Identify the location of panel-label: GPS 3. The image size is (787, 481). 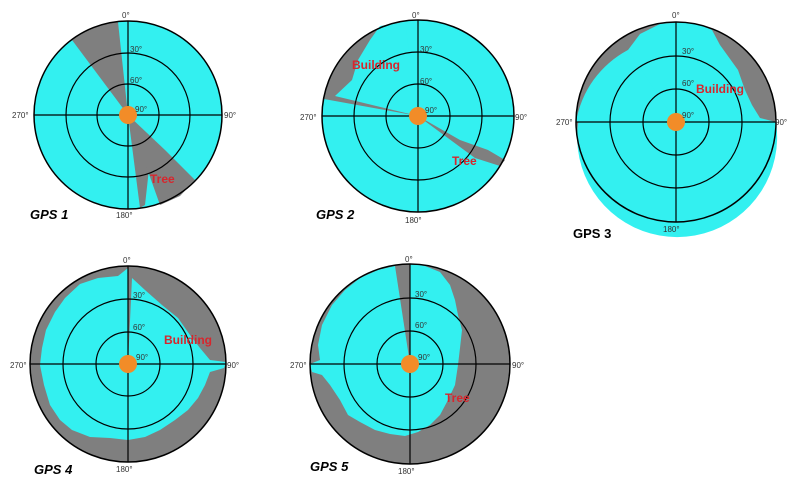
(592, 233).